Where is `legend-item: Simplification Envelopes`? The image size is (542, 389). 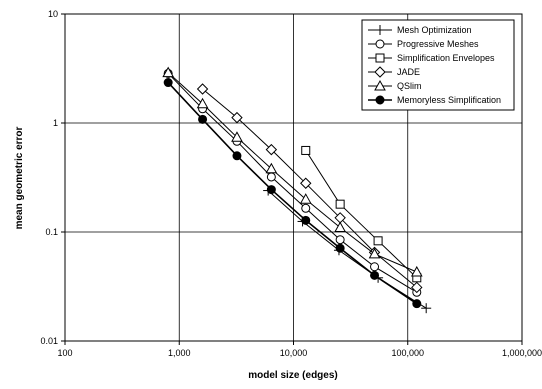 legend-item: Simplification Envelopes is located at coordinates (431, 58).